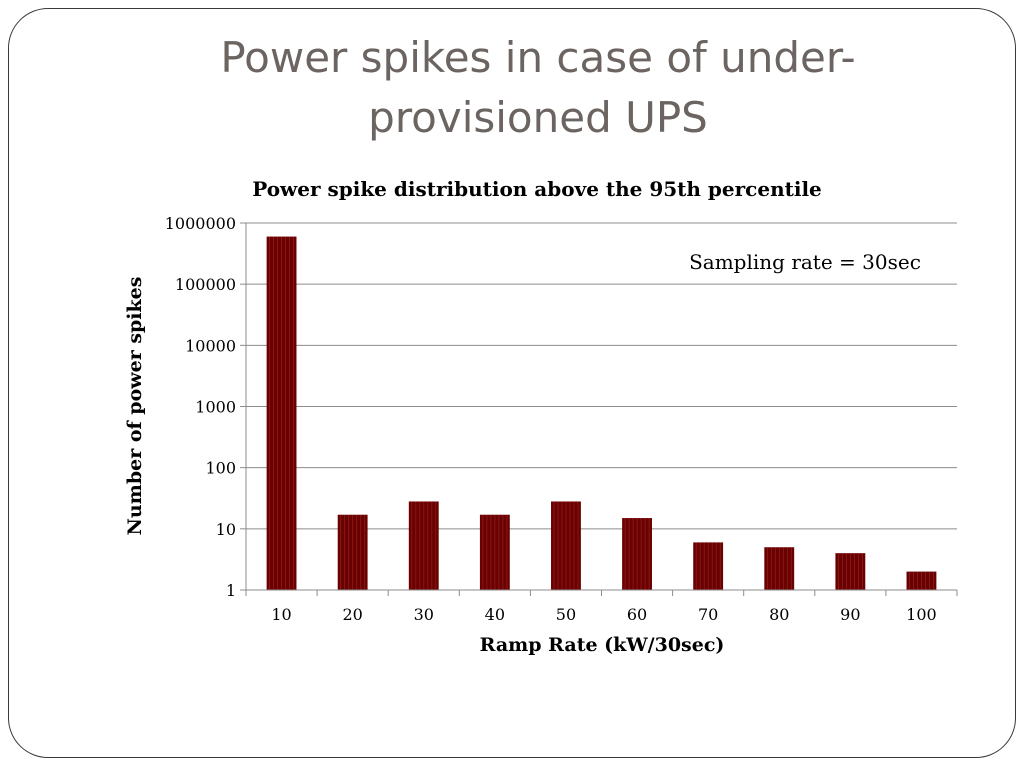 The image size is (1024, 768). I want to click on x-tick-label: 100, so click(921, 614).